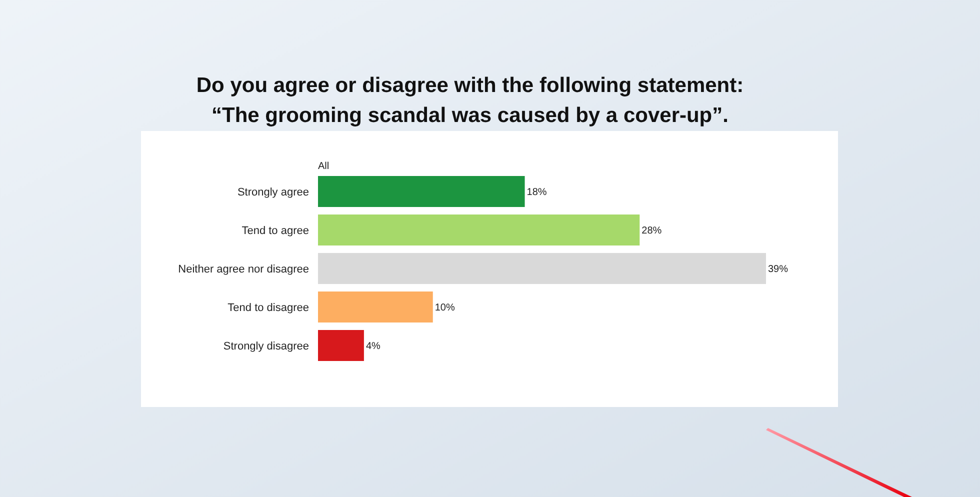  What do you see at coordinates (470, 100) in the screenshot?
I see `chart-title: Do you agree or disagree with the following statement: “The grooming scandal was caused by a cover-up”.` at bounding box center [470, 100].